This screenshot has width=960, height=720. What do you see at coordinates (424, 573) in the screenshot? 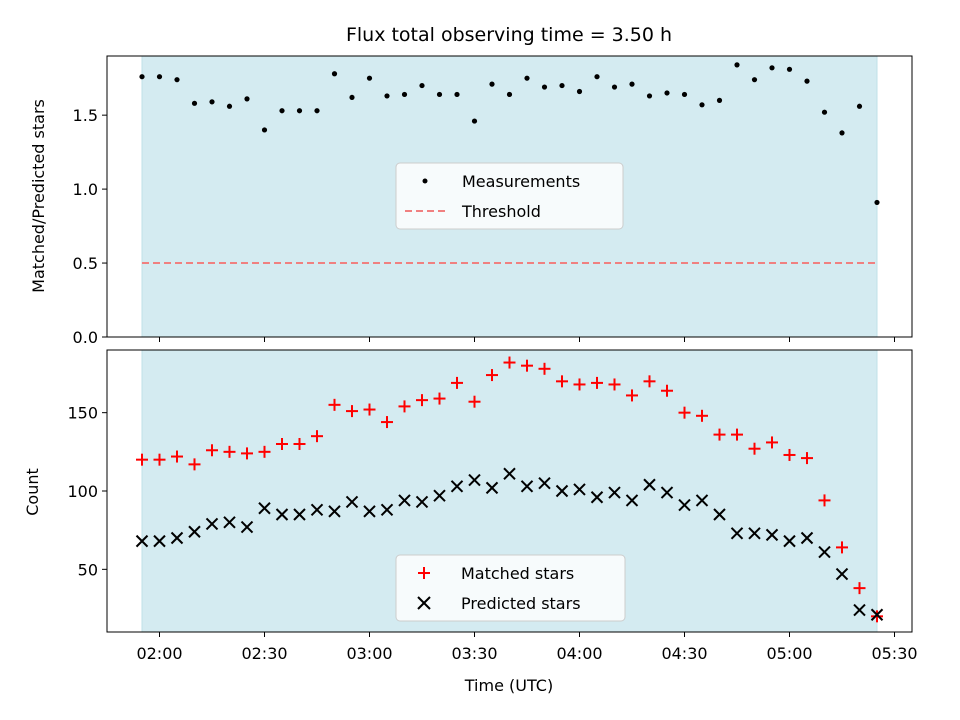
I see `legend-matched-marker` at bounding box center [424, 573].